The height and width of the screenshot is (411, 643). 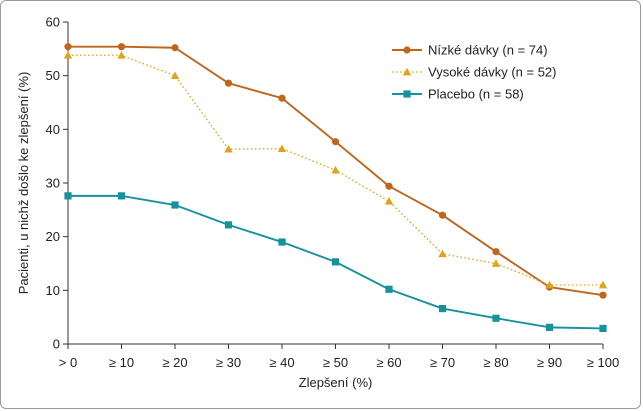 What do you see at coordinates (53, 236) in the screenshot?
I see `y-tick-label: 20` at bounding box center [53, 236].